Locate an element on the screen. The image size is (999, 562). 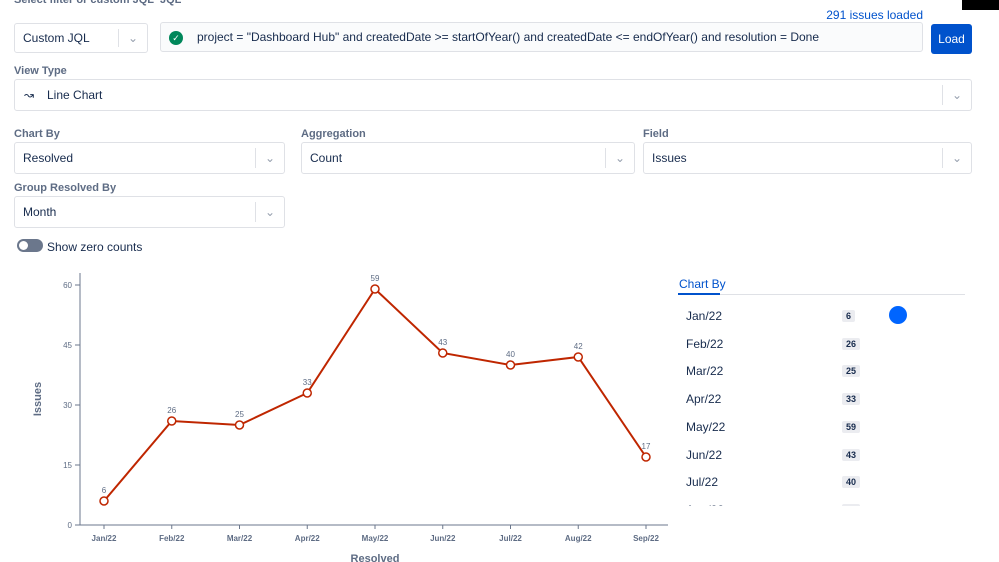
y-tick-label: 15 is located at coordinates (67, 465).